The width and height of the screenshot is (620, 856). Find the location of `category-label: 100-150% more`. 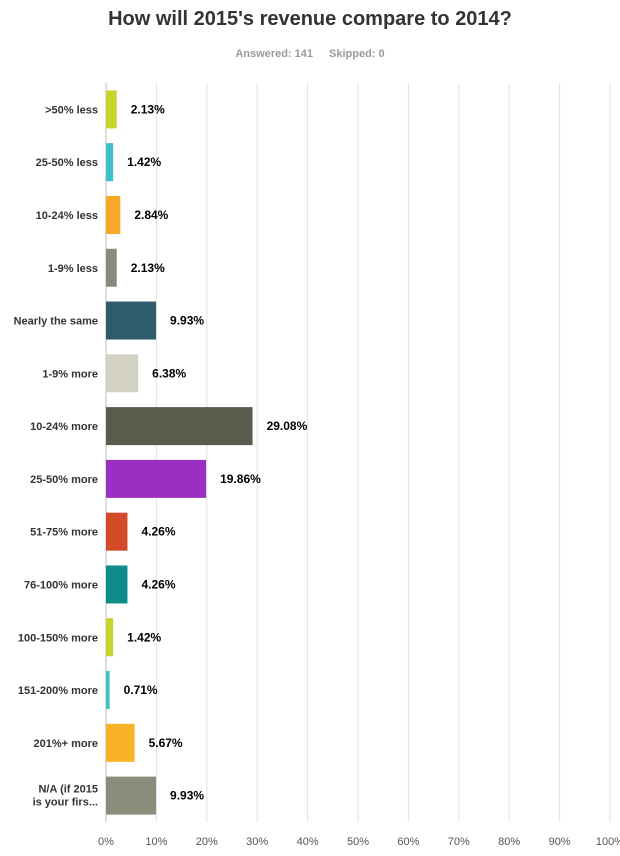

category-label: 100-150% more is located at coordinates (58, 638).